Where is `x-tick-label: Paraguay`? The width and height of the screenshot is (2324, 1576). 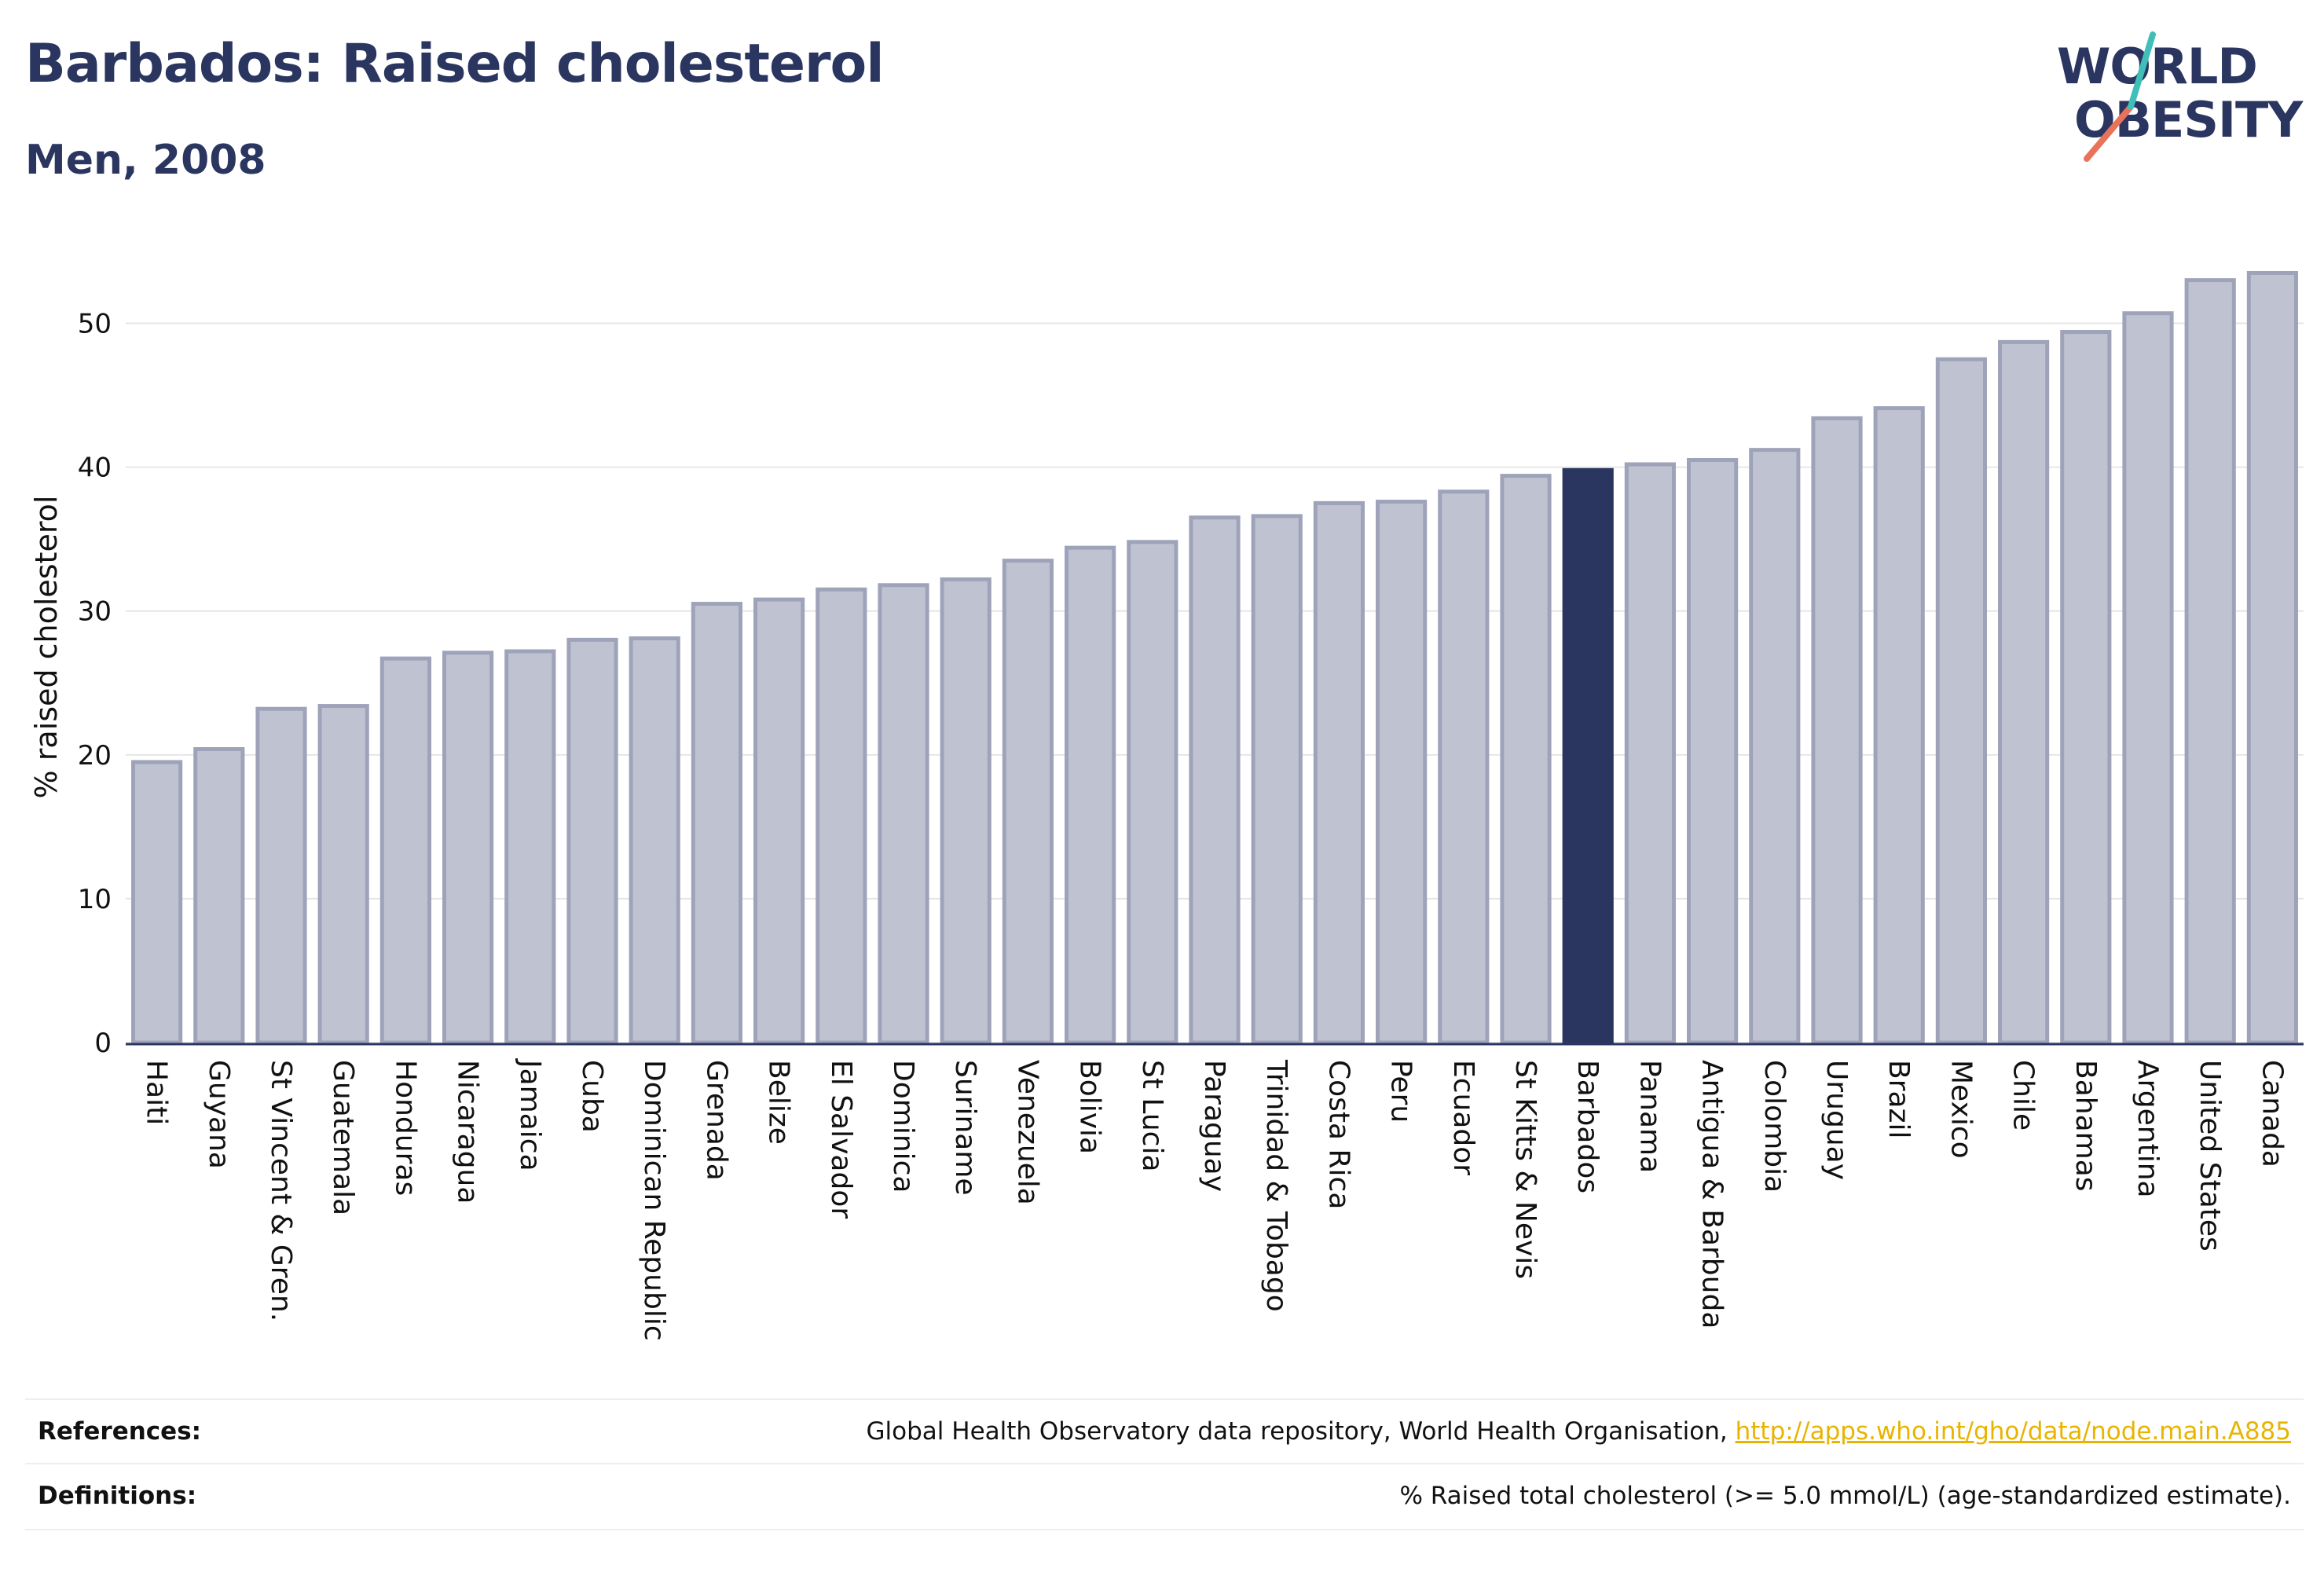
x-tick-label: Paraguay is located at coordinates (1214, 1126).